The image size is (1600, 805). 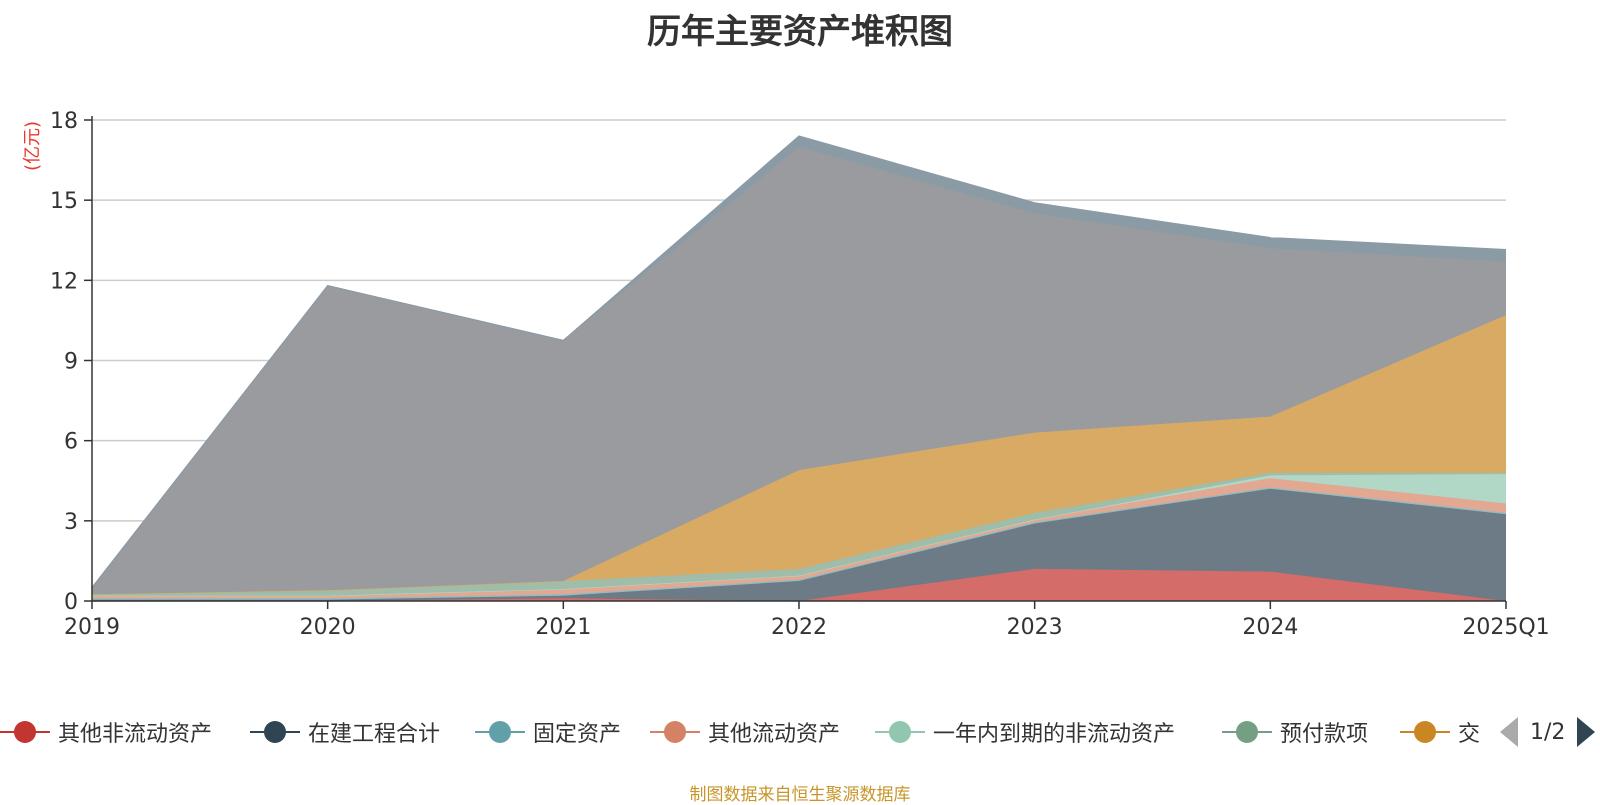 I want to click on legend-item: 预付款项, so click(x=1295, y=732).